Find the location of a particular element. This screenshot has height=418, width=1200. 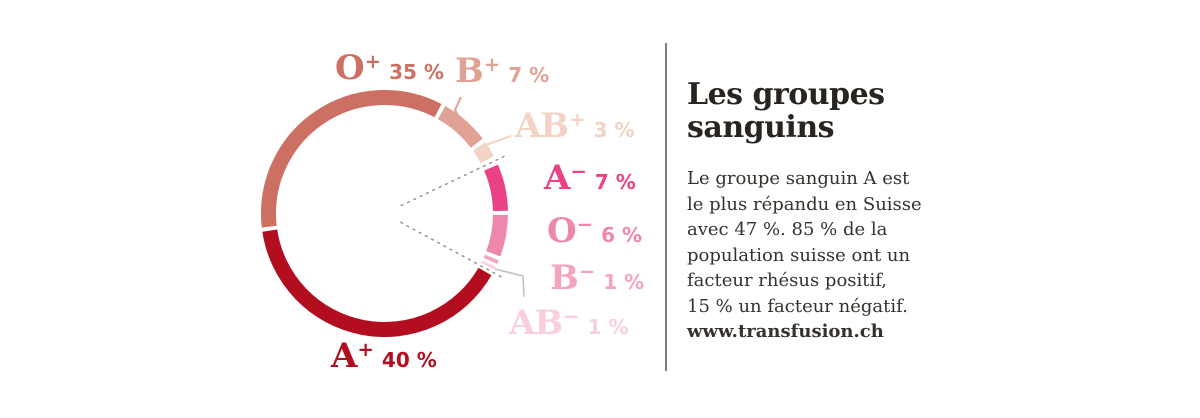

label-b-positive: B+ 7 % is located at coordinates (502, 71).